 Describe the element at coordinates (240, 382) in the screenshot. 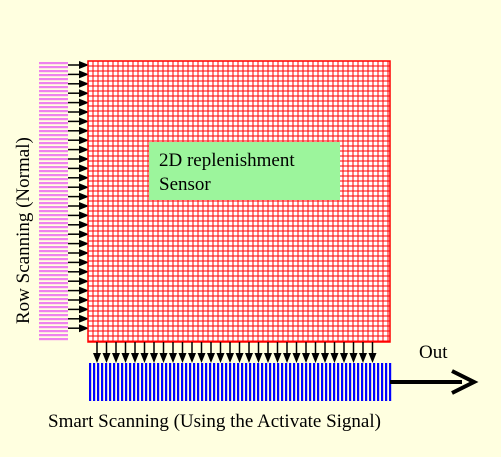

I see `column-scanner` at that location.